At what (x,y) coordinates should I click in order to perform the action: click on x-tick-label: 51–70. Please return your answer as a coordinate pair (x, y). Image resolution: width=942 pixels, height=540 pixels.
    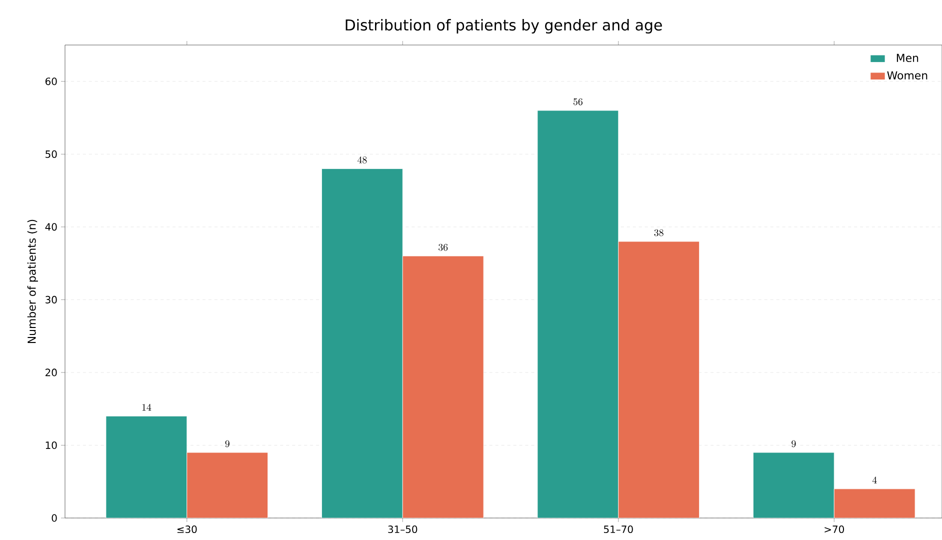
    Looking at the image, I should click on (618, 530).